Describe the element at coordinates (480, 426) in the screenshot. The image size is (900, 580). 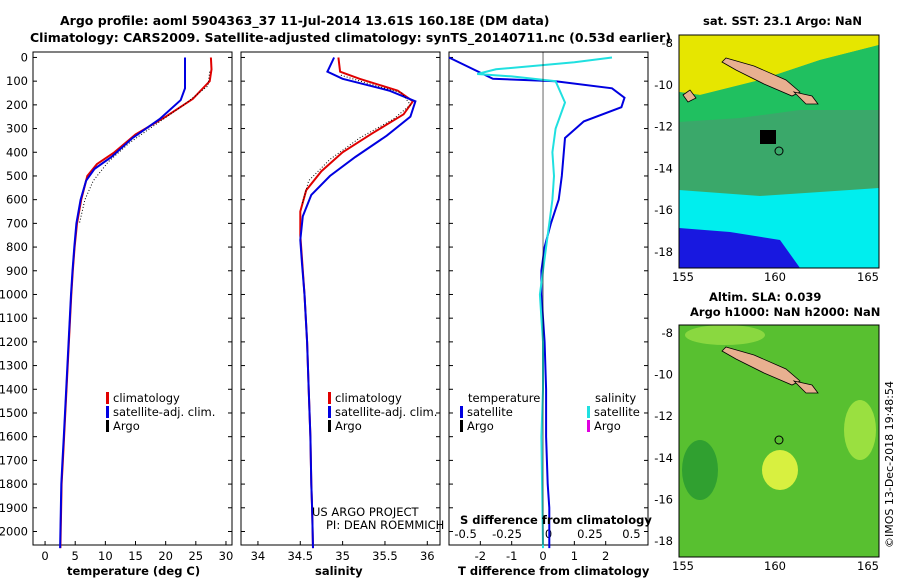
I see `diff-legend-temp-argo-label: Argo` at that location.